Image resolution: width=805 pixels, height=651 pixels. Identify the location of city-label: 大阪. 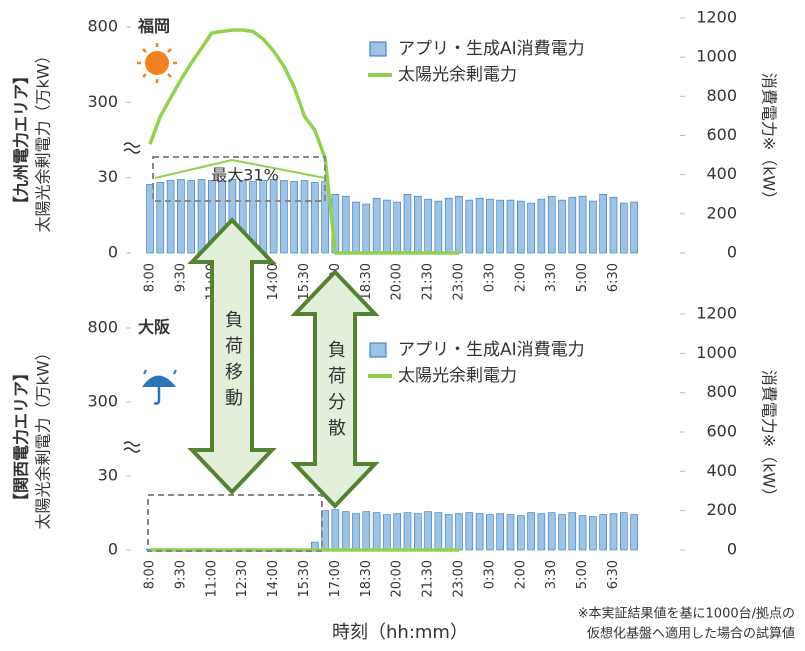
(154, 327).